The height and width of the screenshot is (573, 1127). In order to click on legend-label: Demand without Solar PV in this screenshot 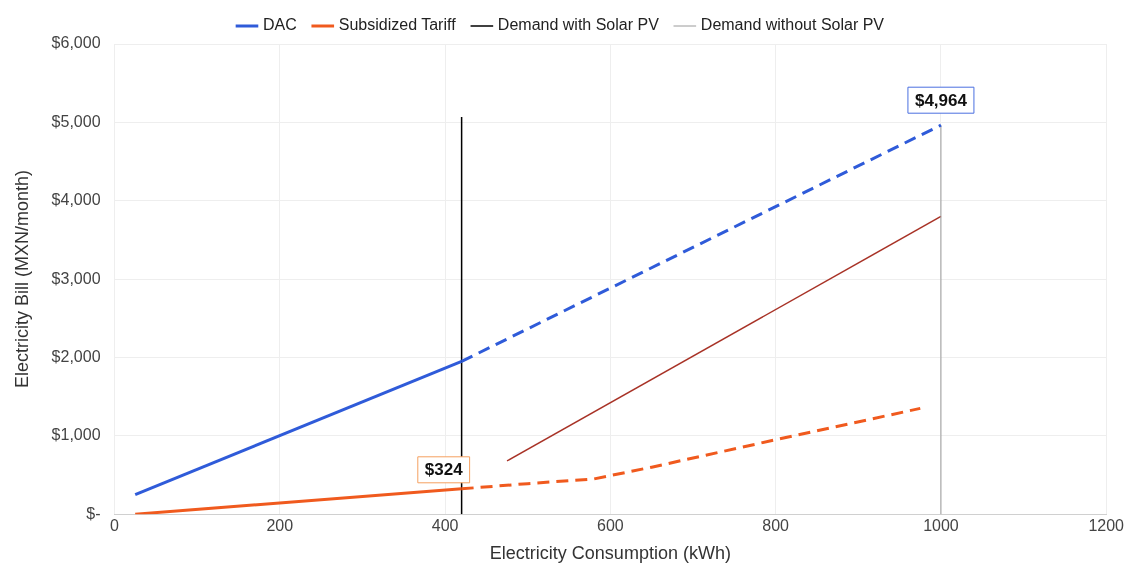, I will do `click(792, 25)`.